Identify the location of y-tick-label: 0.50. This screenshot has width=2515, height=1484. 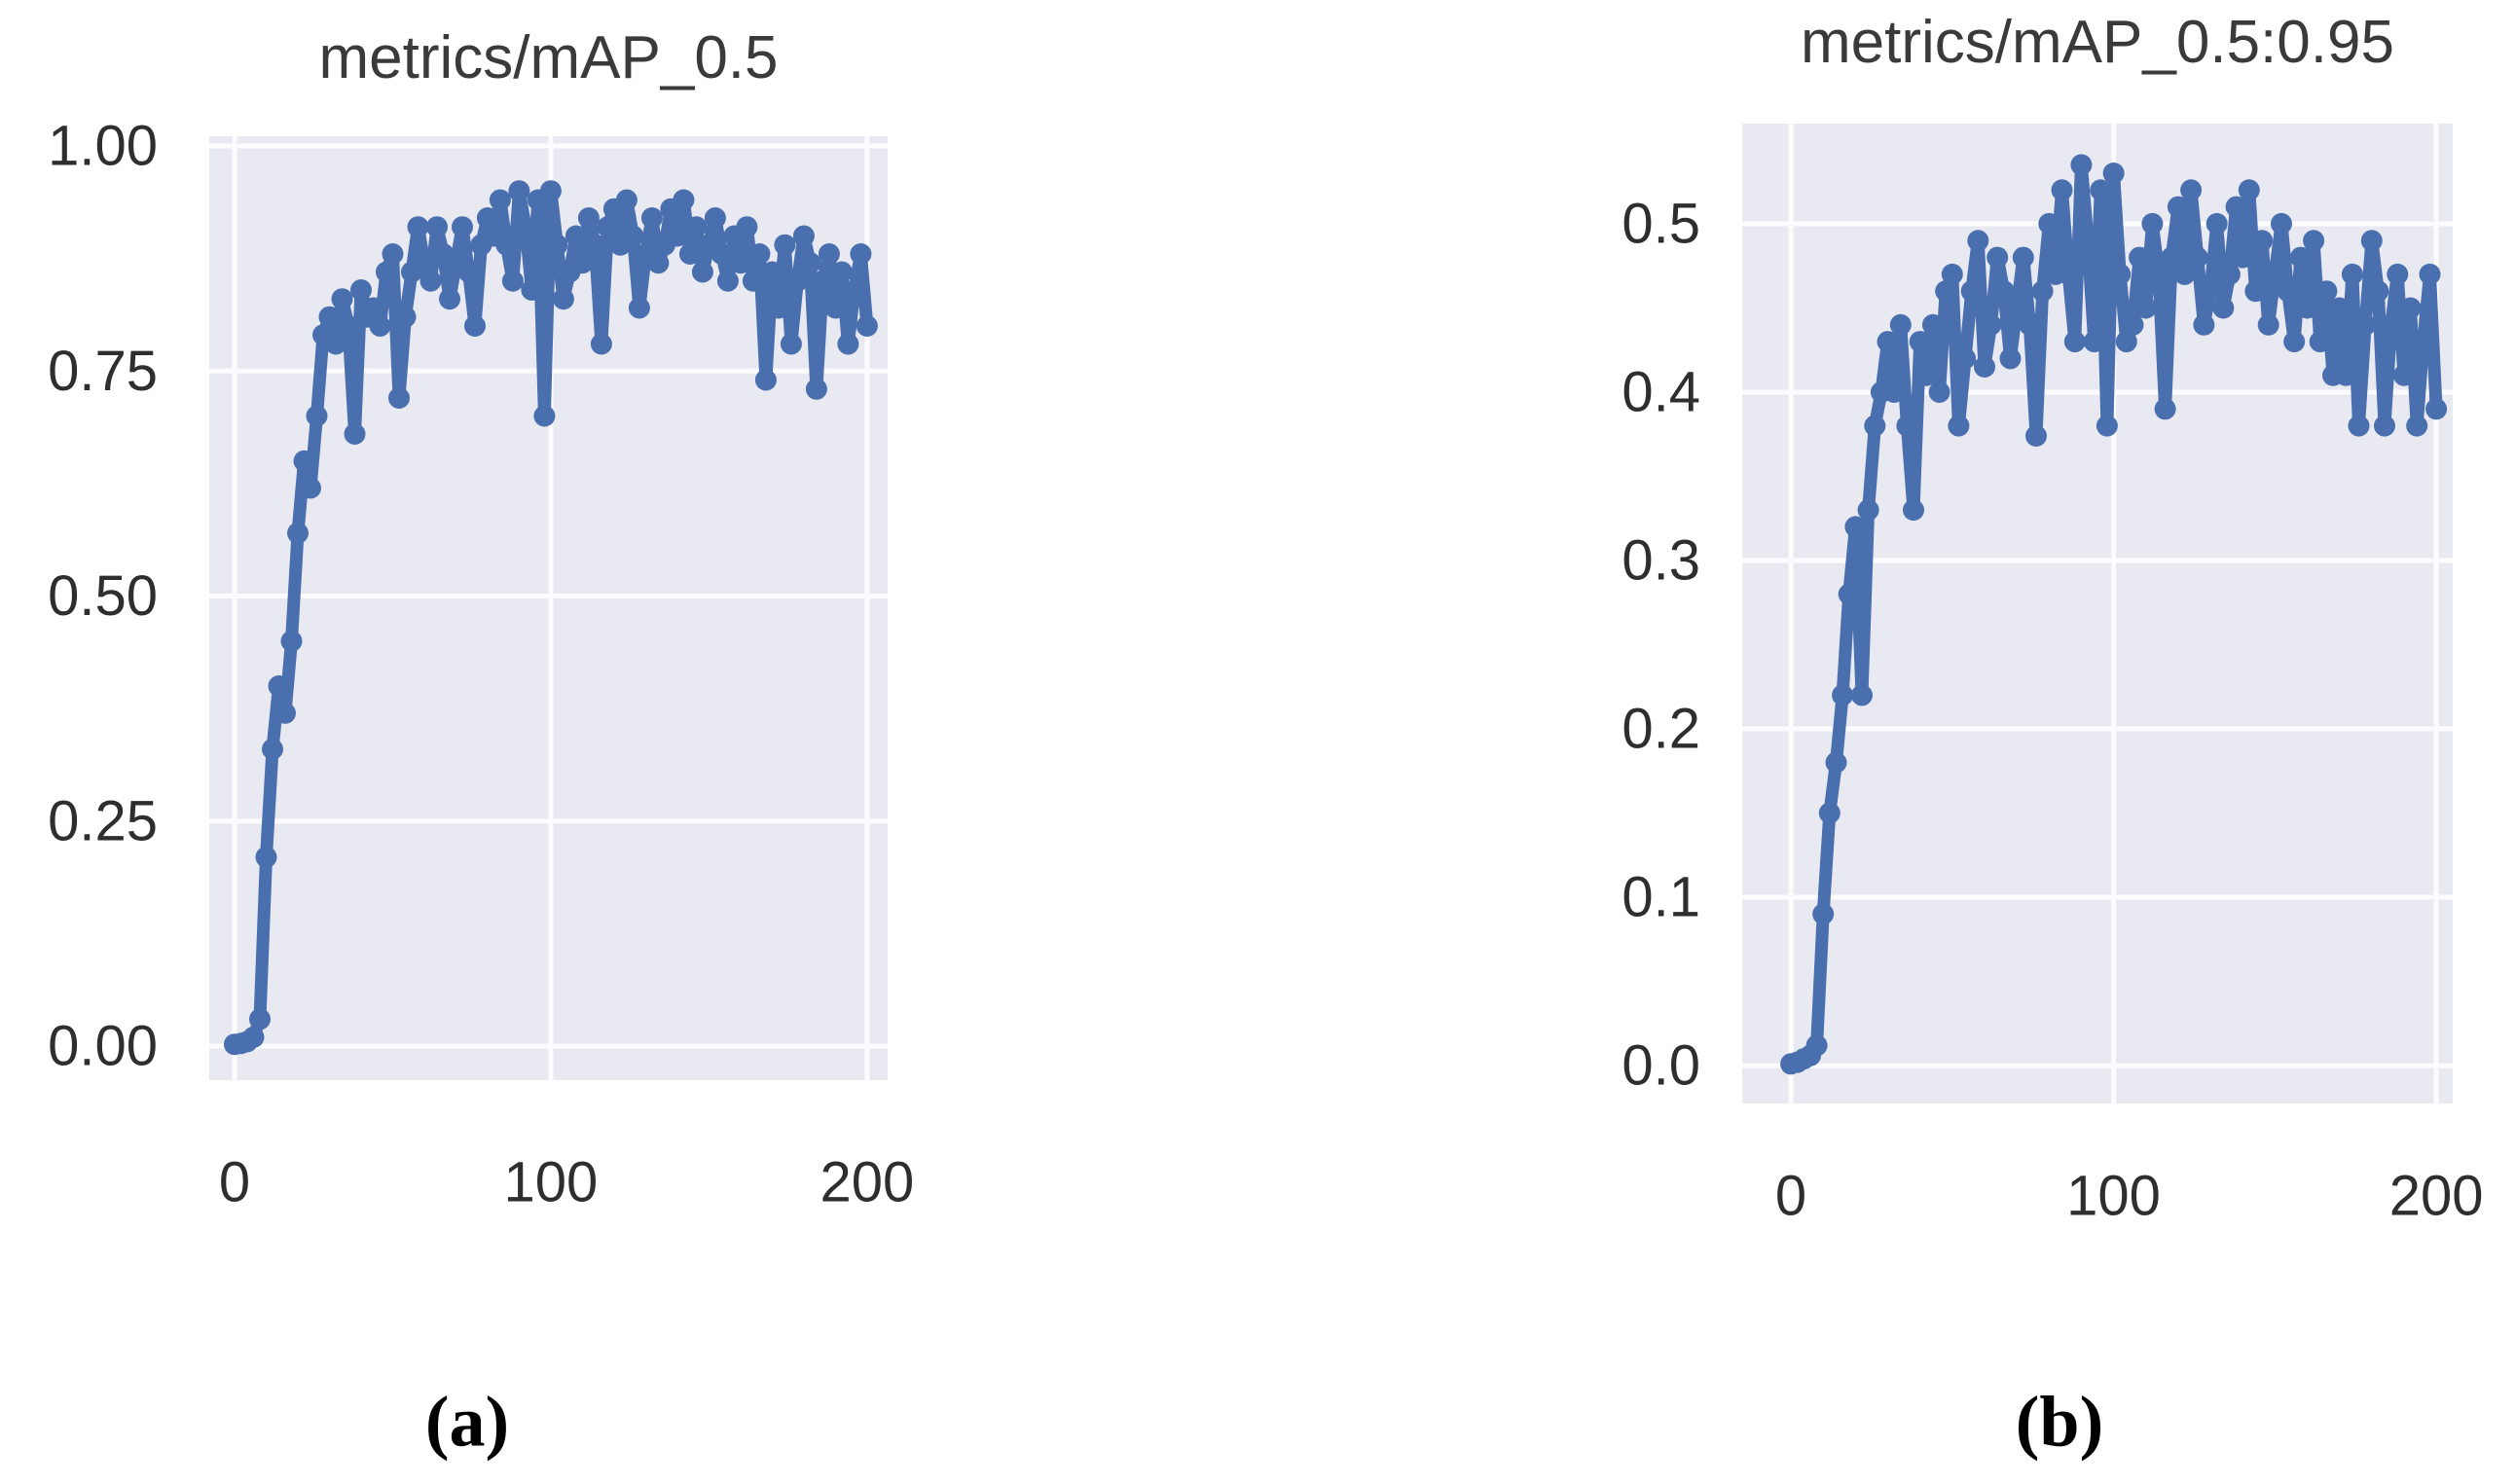
(103, 596).